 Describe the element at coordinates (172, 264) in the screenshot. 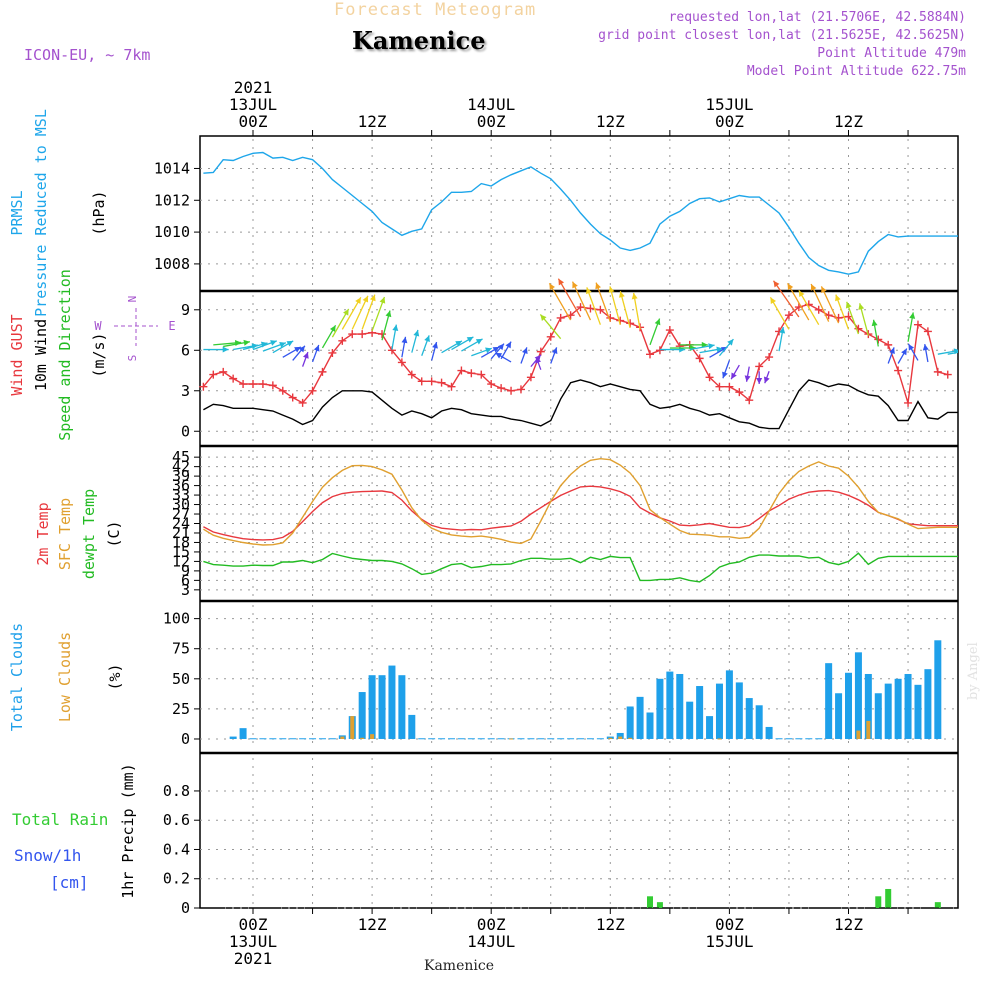

I see `y-tick-label: 1008` at that location.